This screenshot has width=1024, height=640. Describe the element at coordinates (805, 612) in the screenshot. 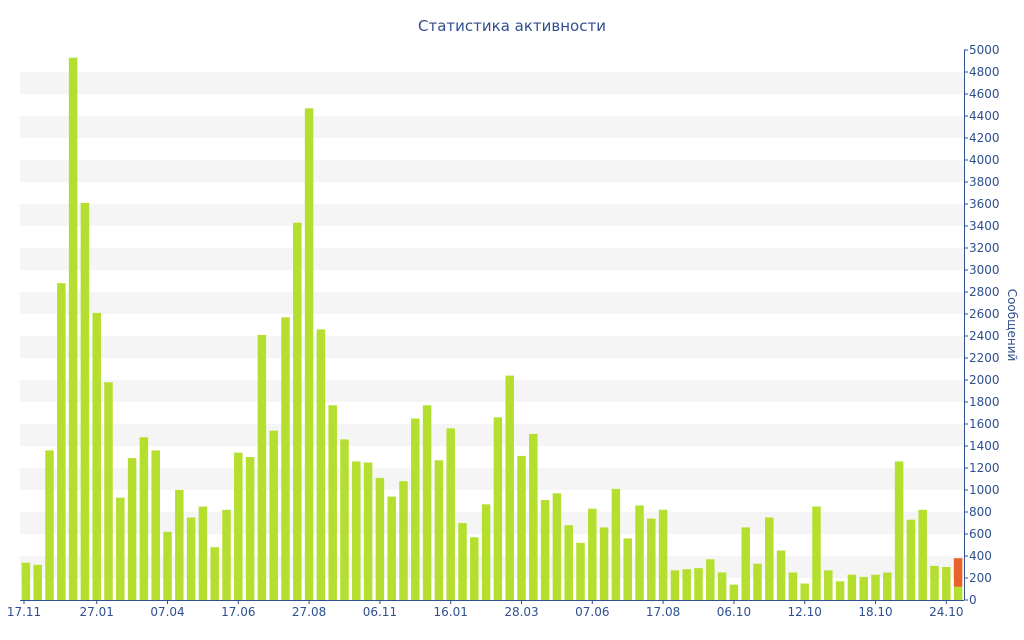

I see `x-tick-label: 12.10` at that location.